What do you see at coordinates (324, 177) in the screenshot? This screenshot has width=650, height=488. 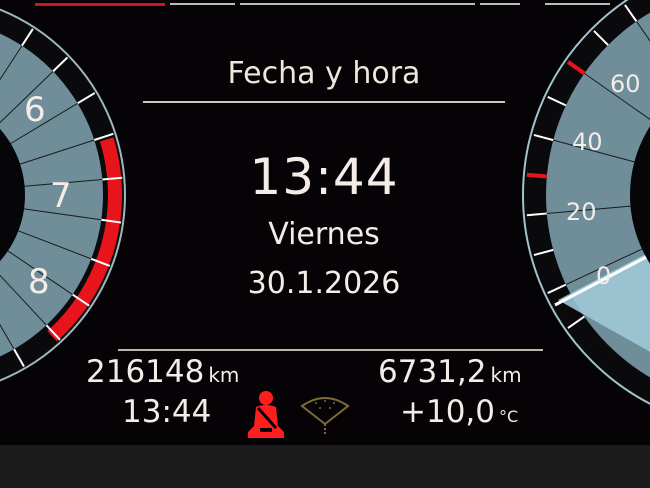 I see `clock-time: 13:44` at bounding box center [324, 177].